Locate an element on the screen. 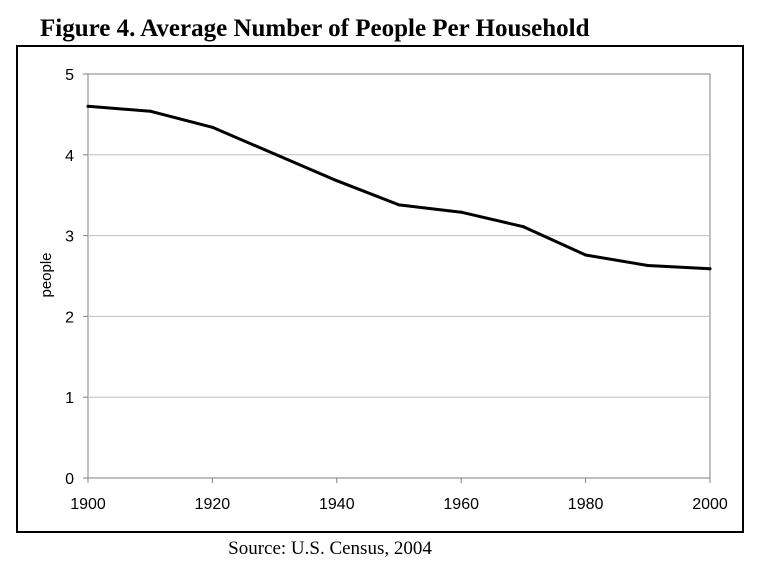  y-tick-label: 5 is located at coordinates (69, 75).